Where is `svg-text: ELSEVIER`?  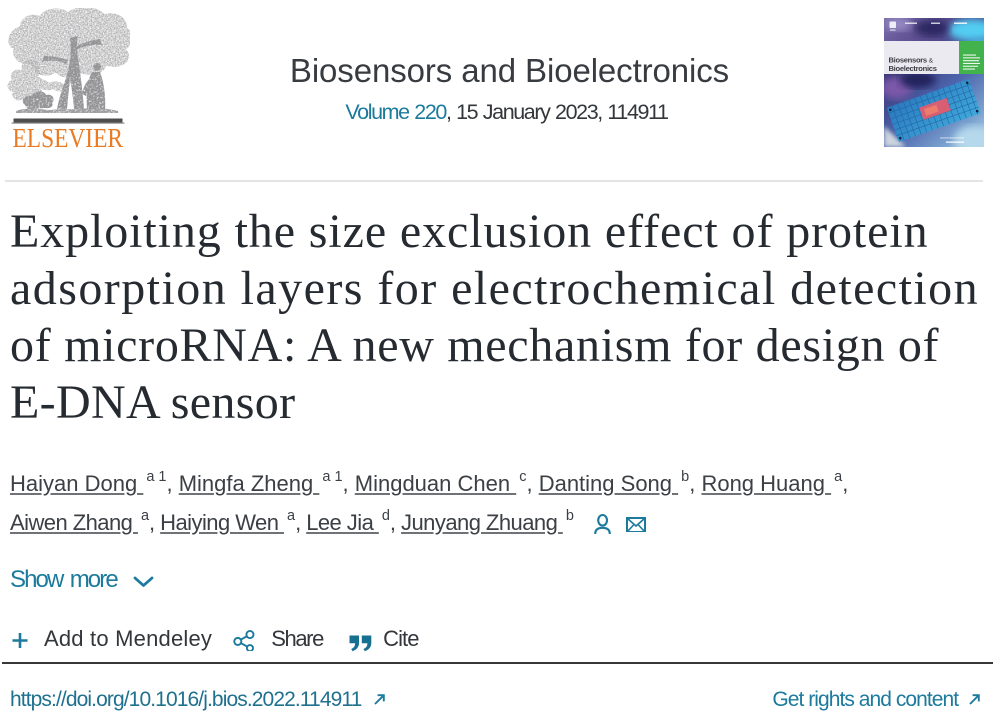
svg-text: ELSEVIER is located at coordinates (68, 136).